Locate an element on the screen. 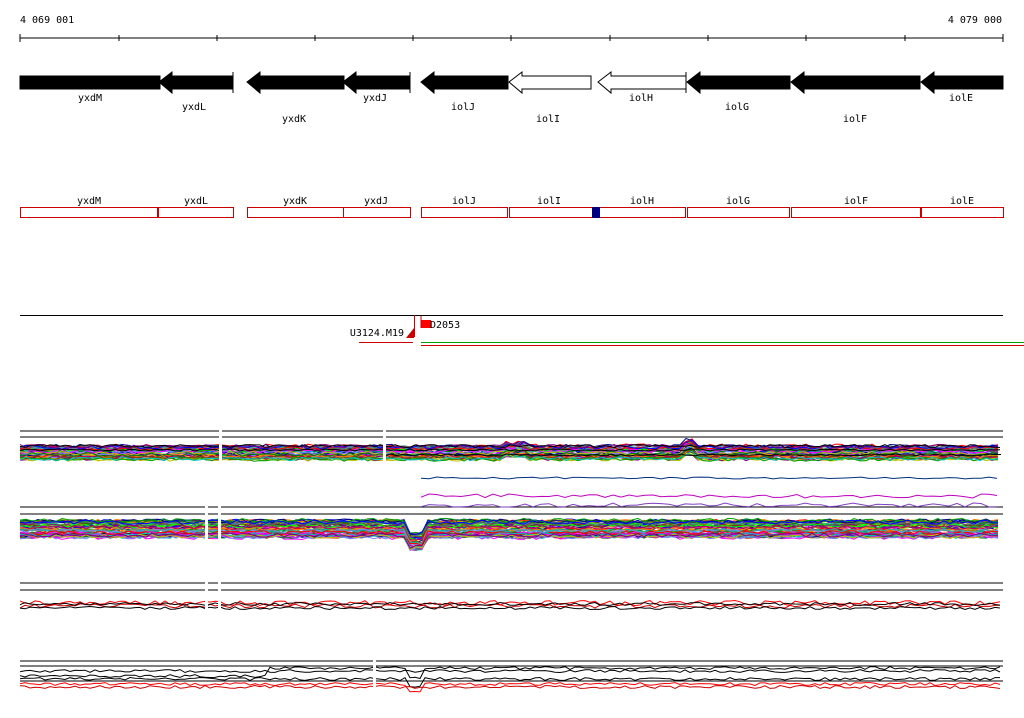  feature-box-iolJ is located at coordinates (464, 212).